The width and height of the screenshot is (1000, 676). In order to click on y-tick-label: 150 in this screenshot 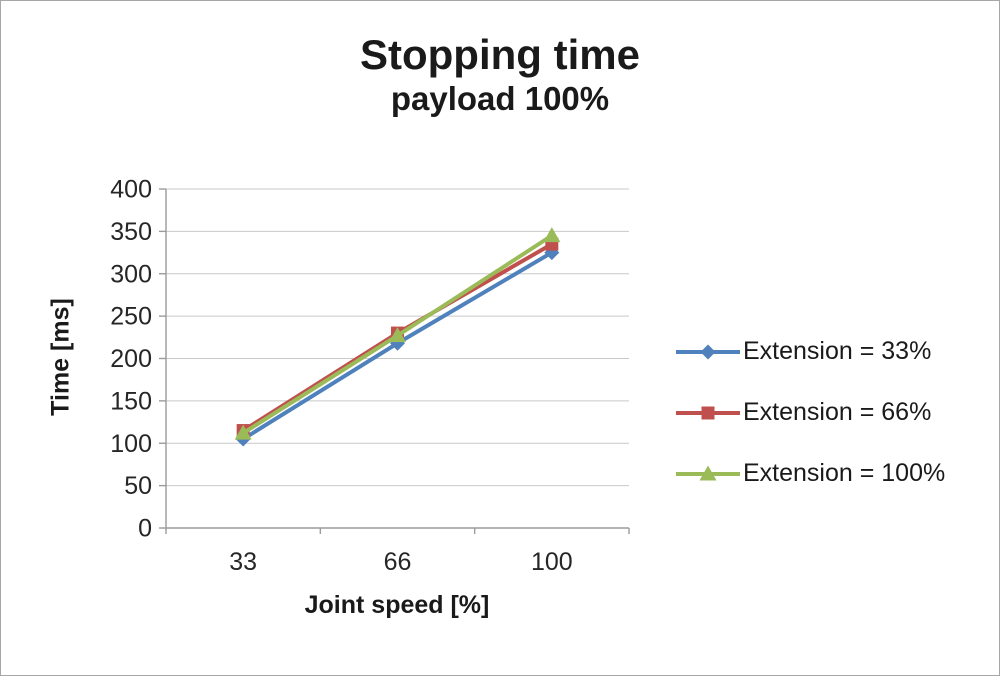, I will do `click(131, 401)`.